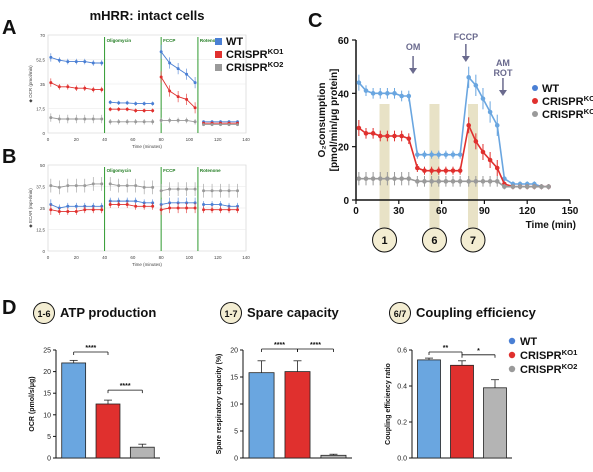  What do you see at coordinates (32, 403) in the screenshot?
I see `y-axis-label-d1: OCR (pmol/s/μg)` at bounding box center [32, 403].